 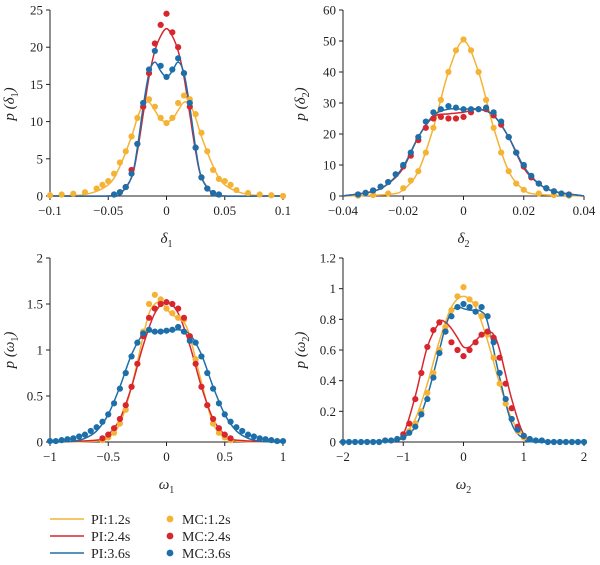 I want to click on x-axis-label: δ1, so click(x=167, y=240).